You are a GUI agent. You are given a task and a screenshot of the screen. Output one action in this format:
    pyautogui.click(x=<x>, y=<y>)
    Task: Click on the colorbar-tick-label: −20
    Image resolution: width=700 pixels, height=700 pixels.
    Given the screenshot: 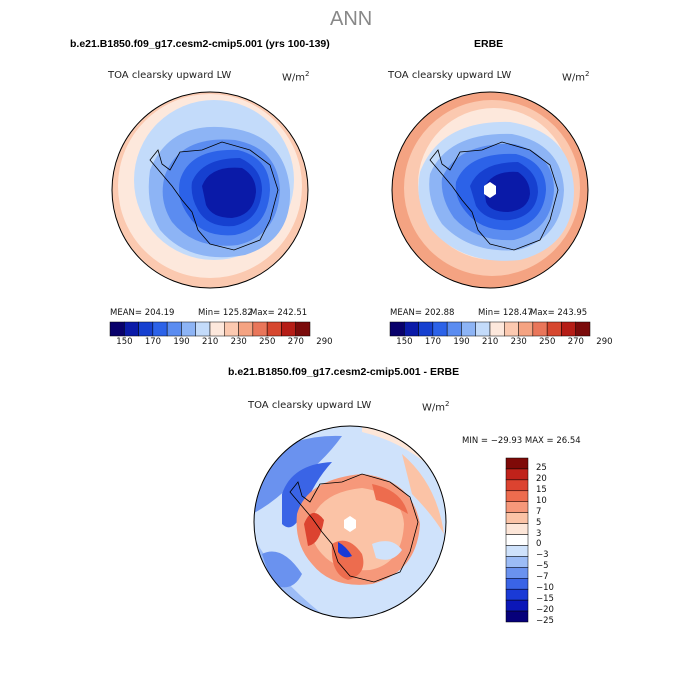 What is the action you would take?
    pyautogui.click(x=545, y=610)
    